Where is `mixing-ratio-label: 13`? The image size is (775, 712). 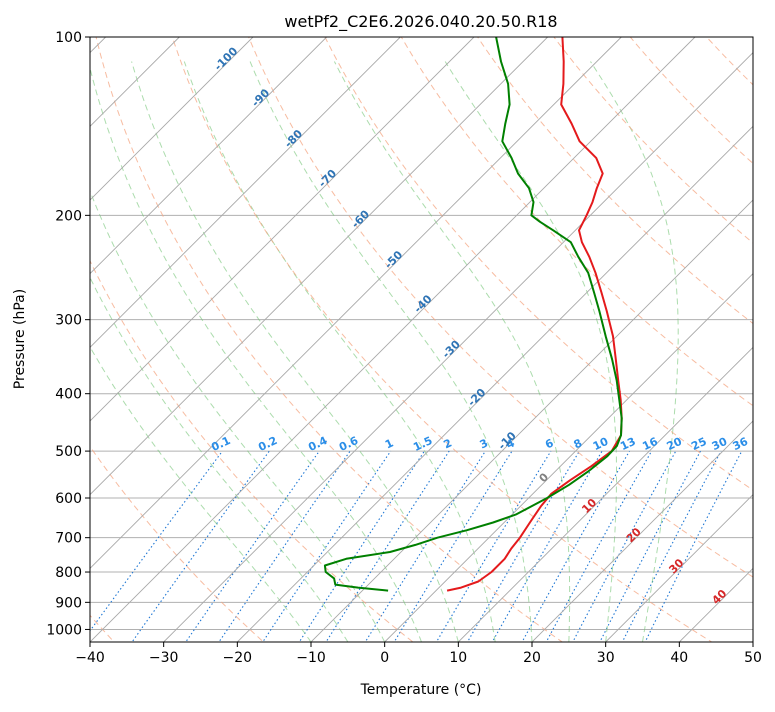
mixing-ratio-label: 13 is located at coordinates (627, 444).